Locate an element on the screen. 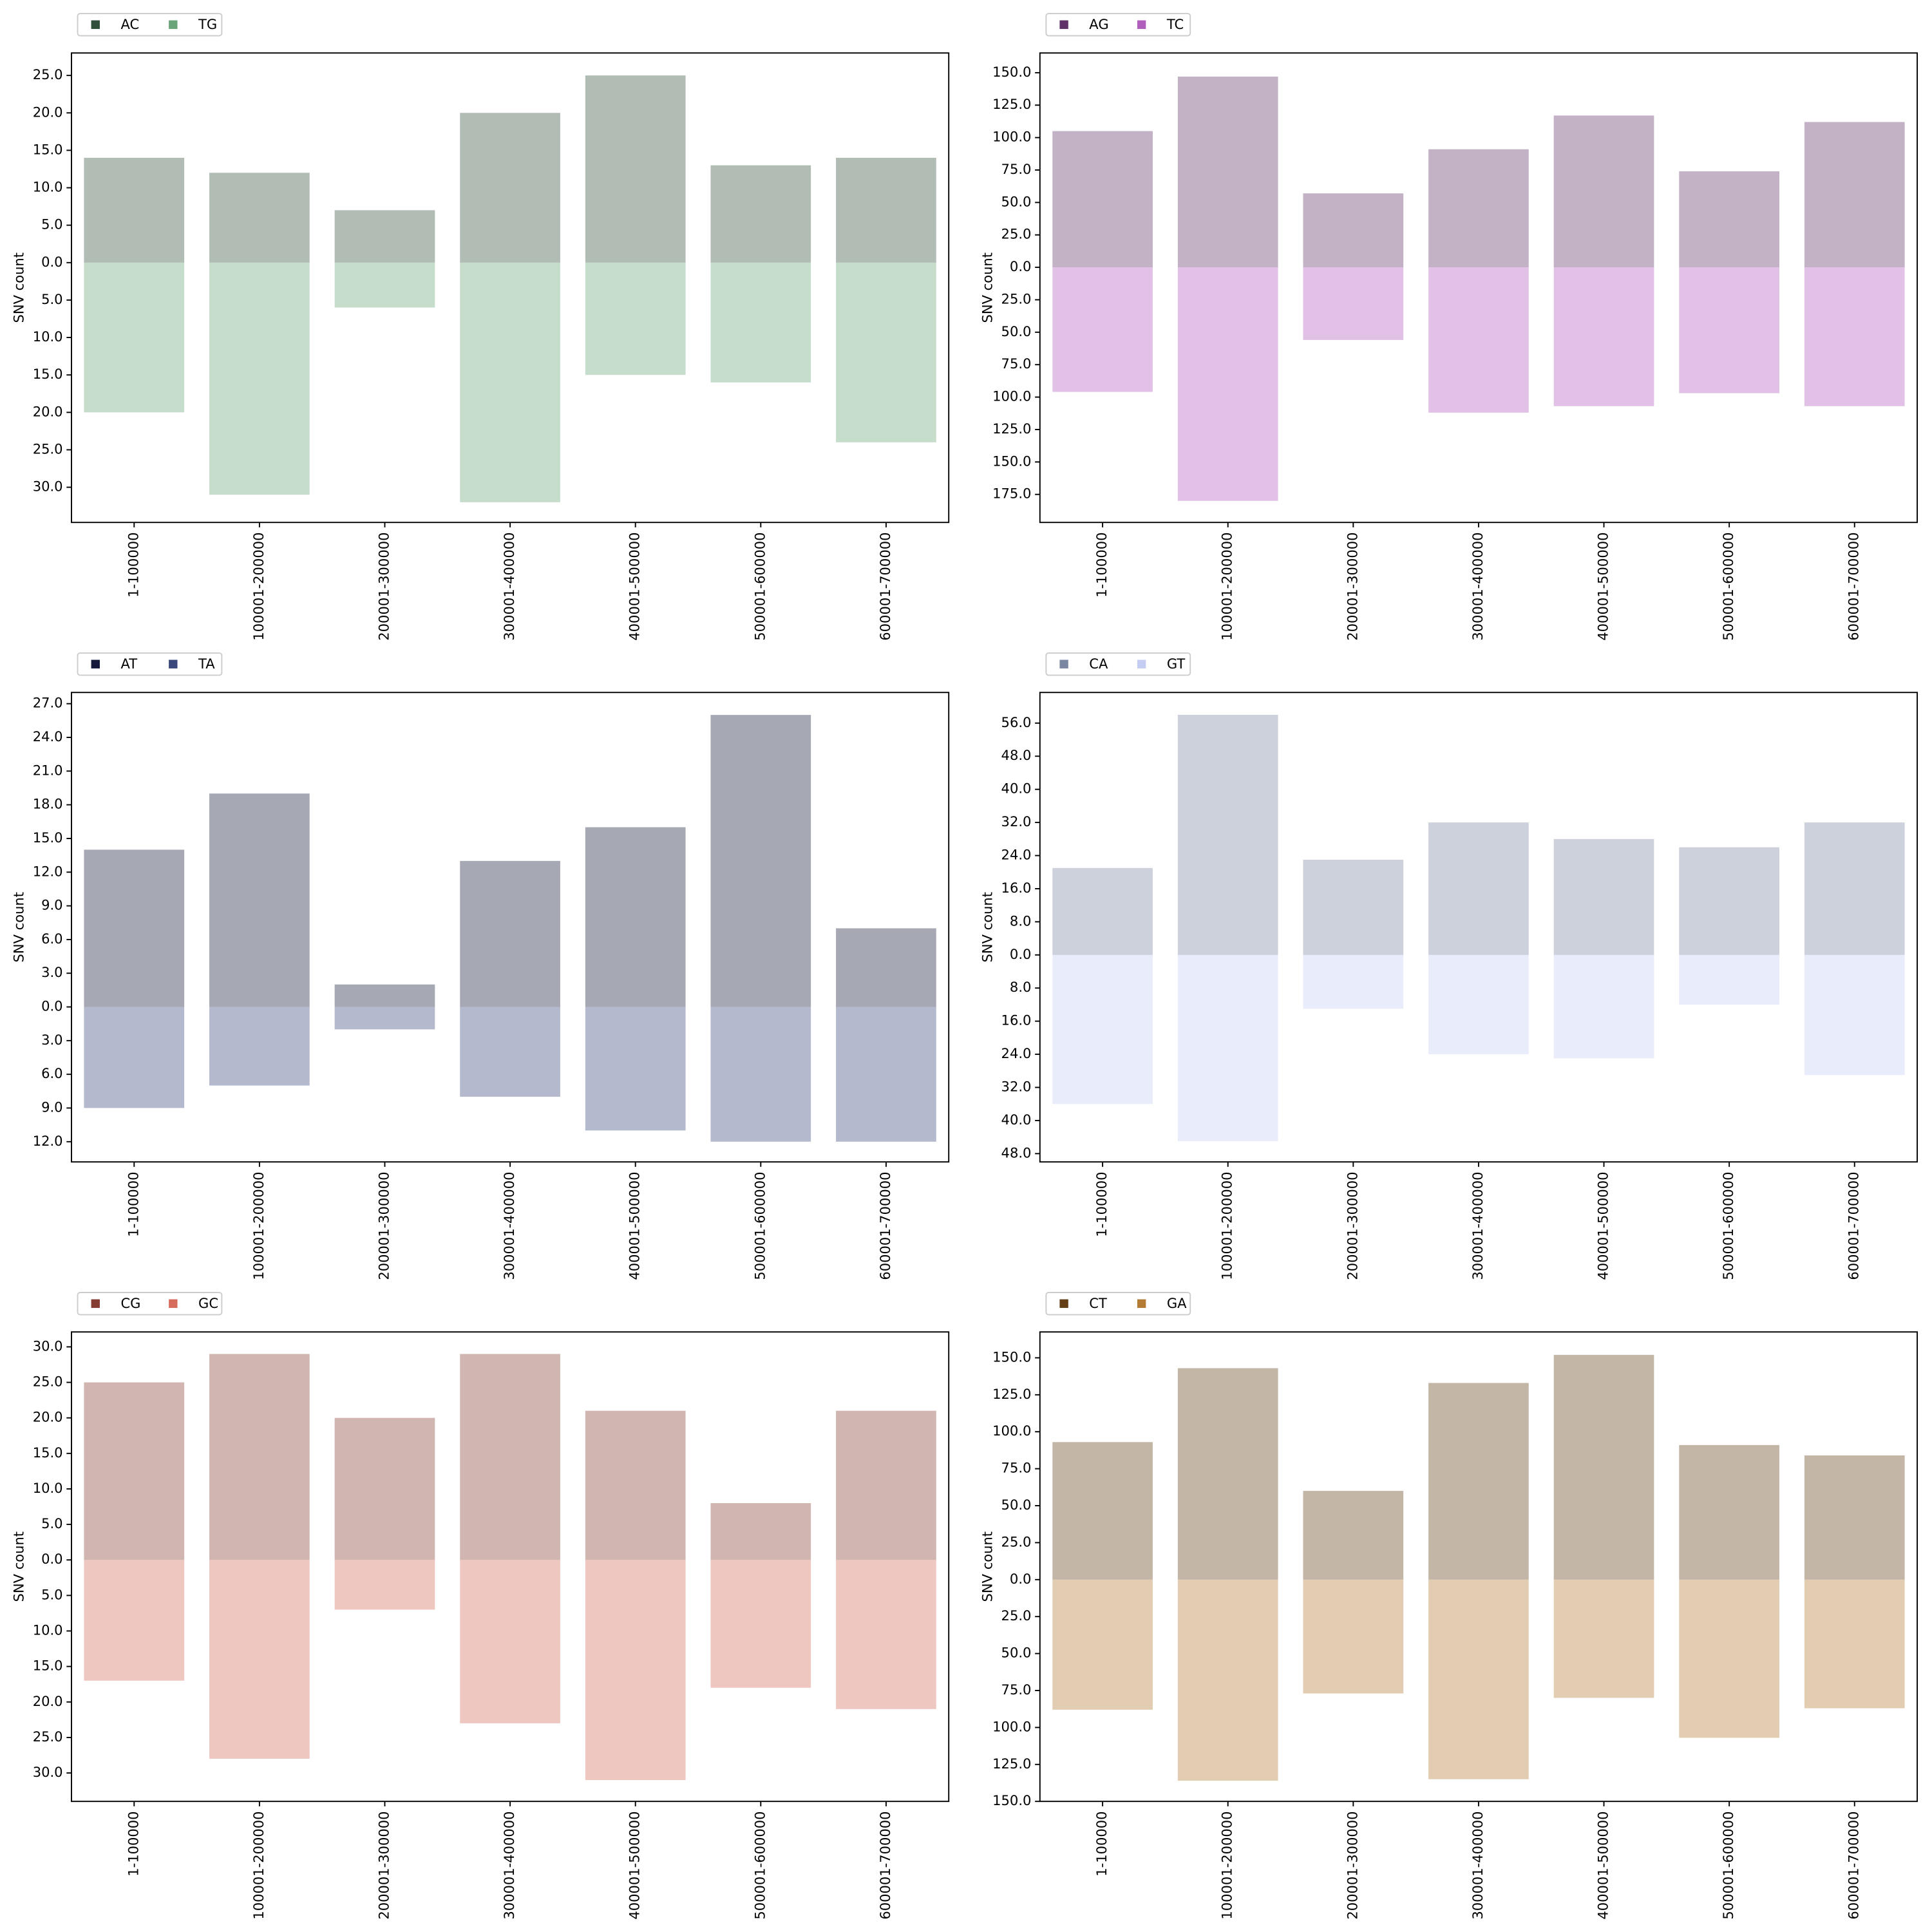 This screenshot has width=1932, height=1932. y-tick-label: 56.0 is located at coordinates (1016, 722).